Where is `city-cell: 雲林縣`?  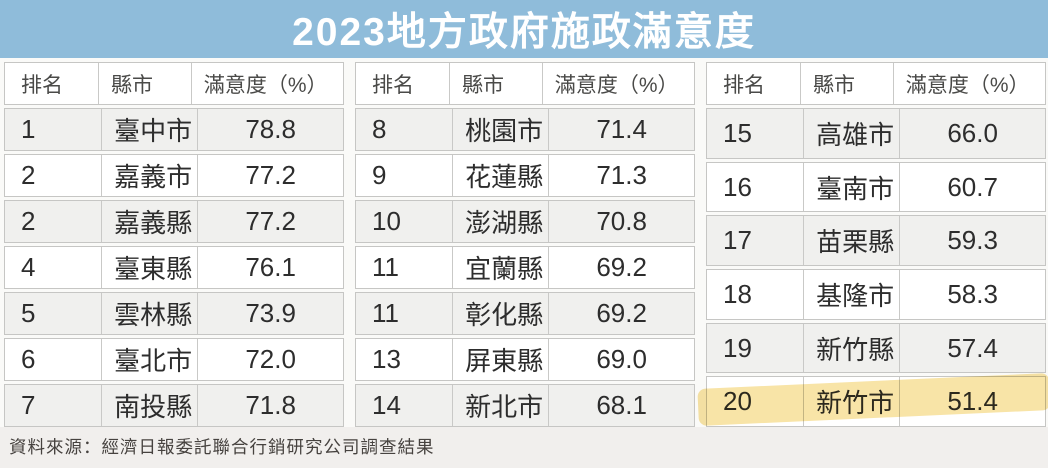 city-cell: 雲林縣 is located at coordinates (149, 313).